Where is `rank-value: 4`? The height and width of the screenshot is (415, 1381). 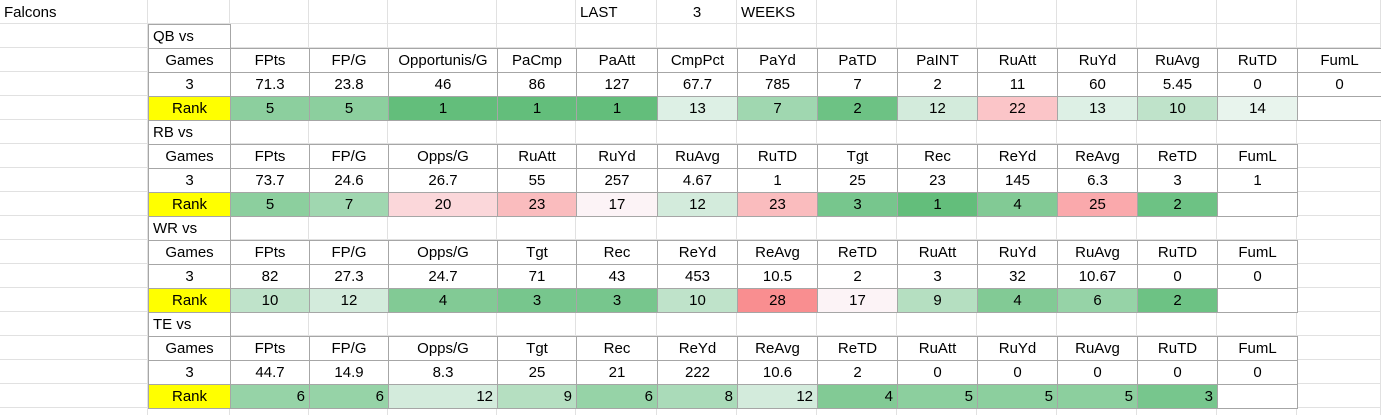 rank-value: 4 is located at coordinates (857, 396).